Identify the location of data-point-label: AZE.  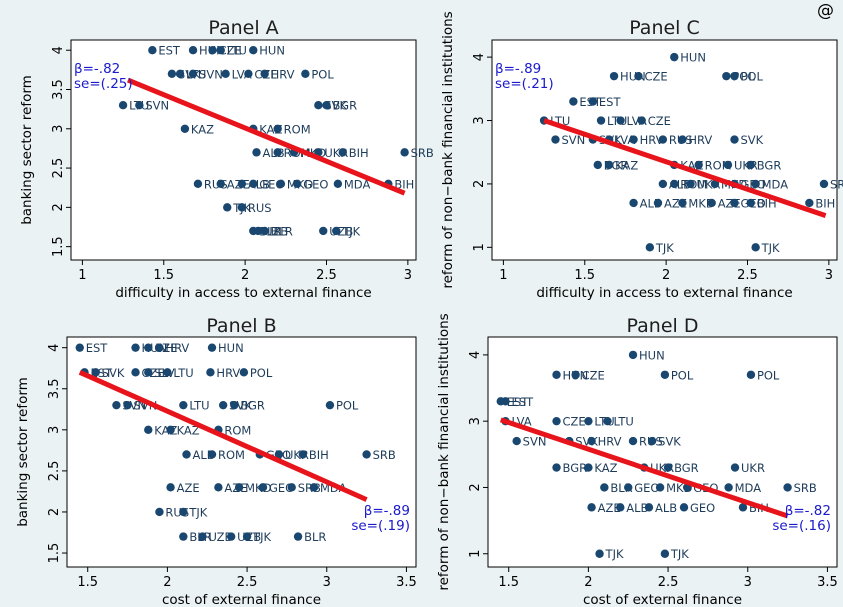
(609, 508).